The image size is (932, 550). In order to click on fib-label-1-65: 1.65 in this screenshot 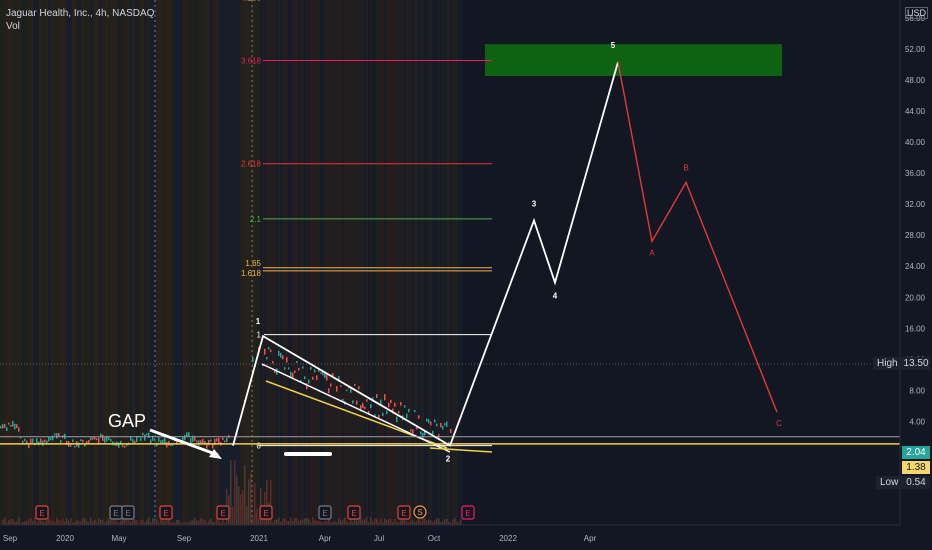, I will do `click(253, 263)`.